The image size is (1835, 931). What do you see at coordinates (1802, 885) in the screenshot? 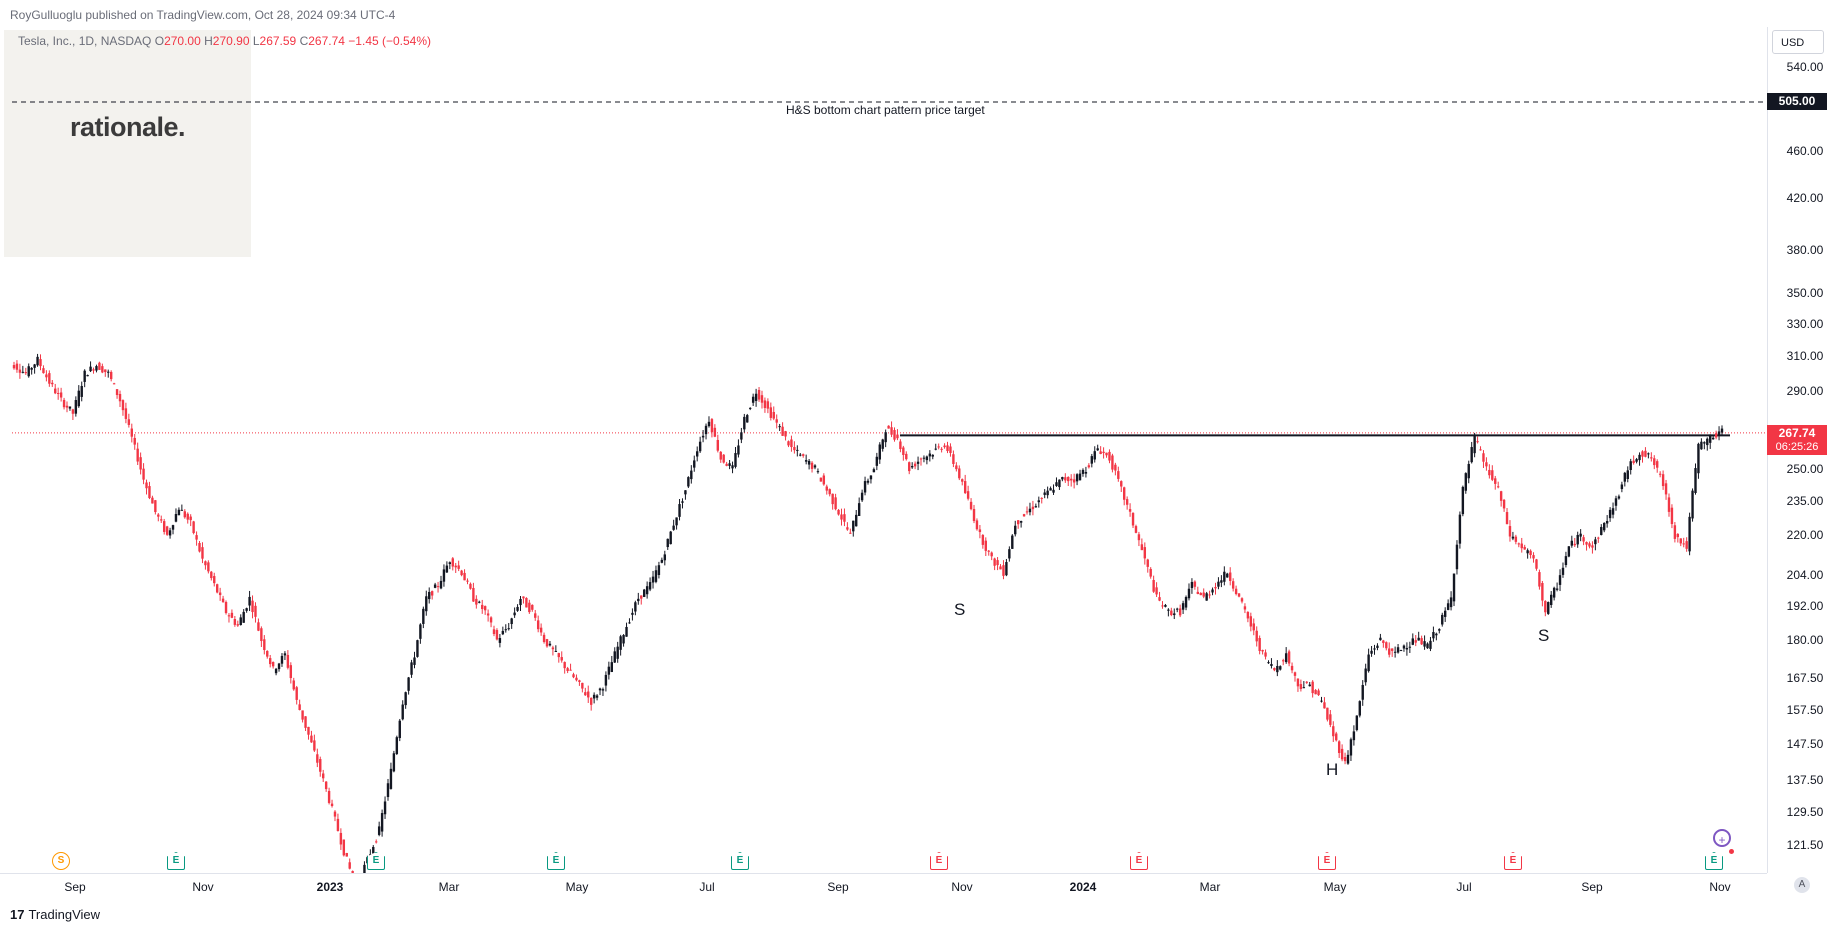
I see `auto-scale-button: A` at bounding box center [1802, 885].